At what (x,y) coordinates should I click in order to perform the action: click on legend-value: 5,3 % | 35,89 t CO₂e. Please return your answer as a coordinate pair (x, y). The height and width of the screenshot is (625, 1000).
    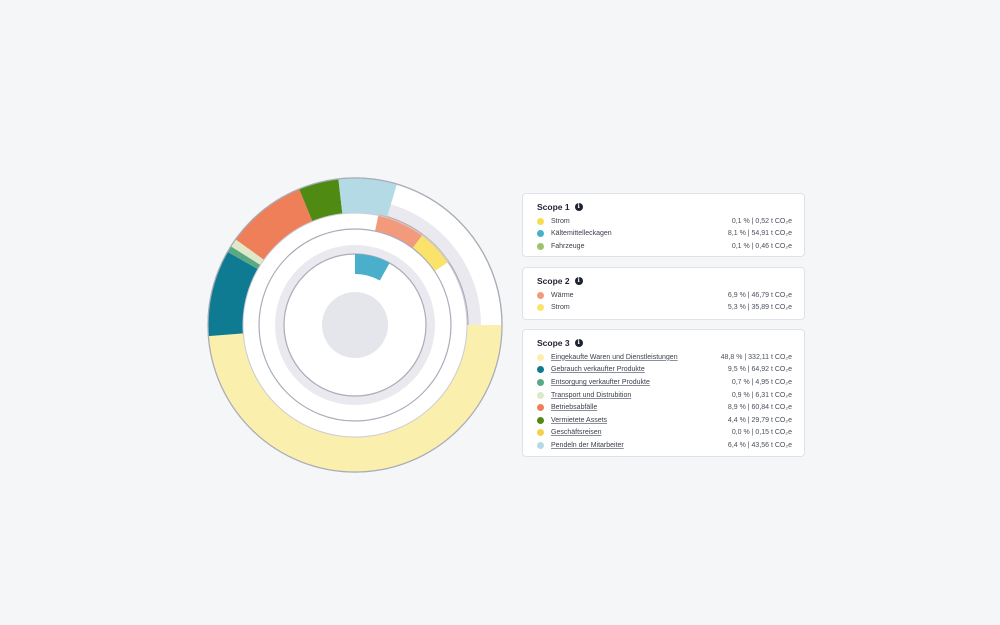
    Looking at the image, I should click on (759, 308).